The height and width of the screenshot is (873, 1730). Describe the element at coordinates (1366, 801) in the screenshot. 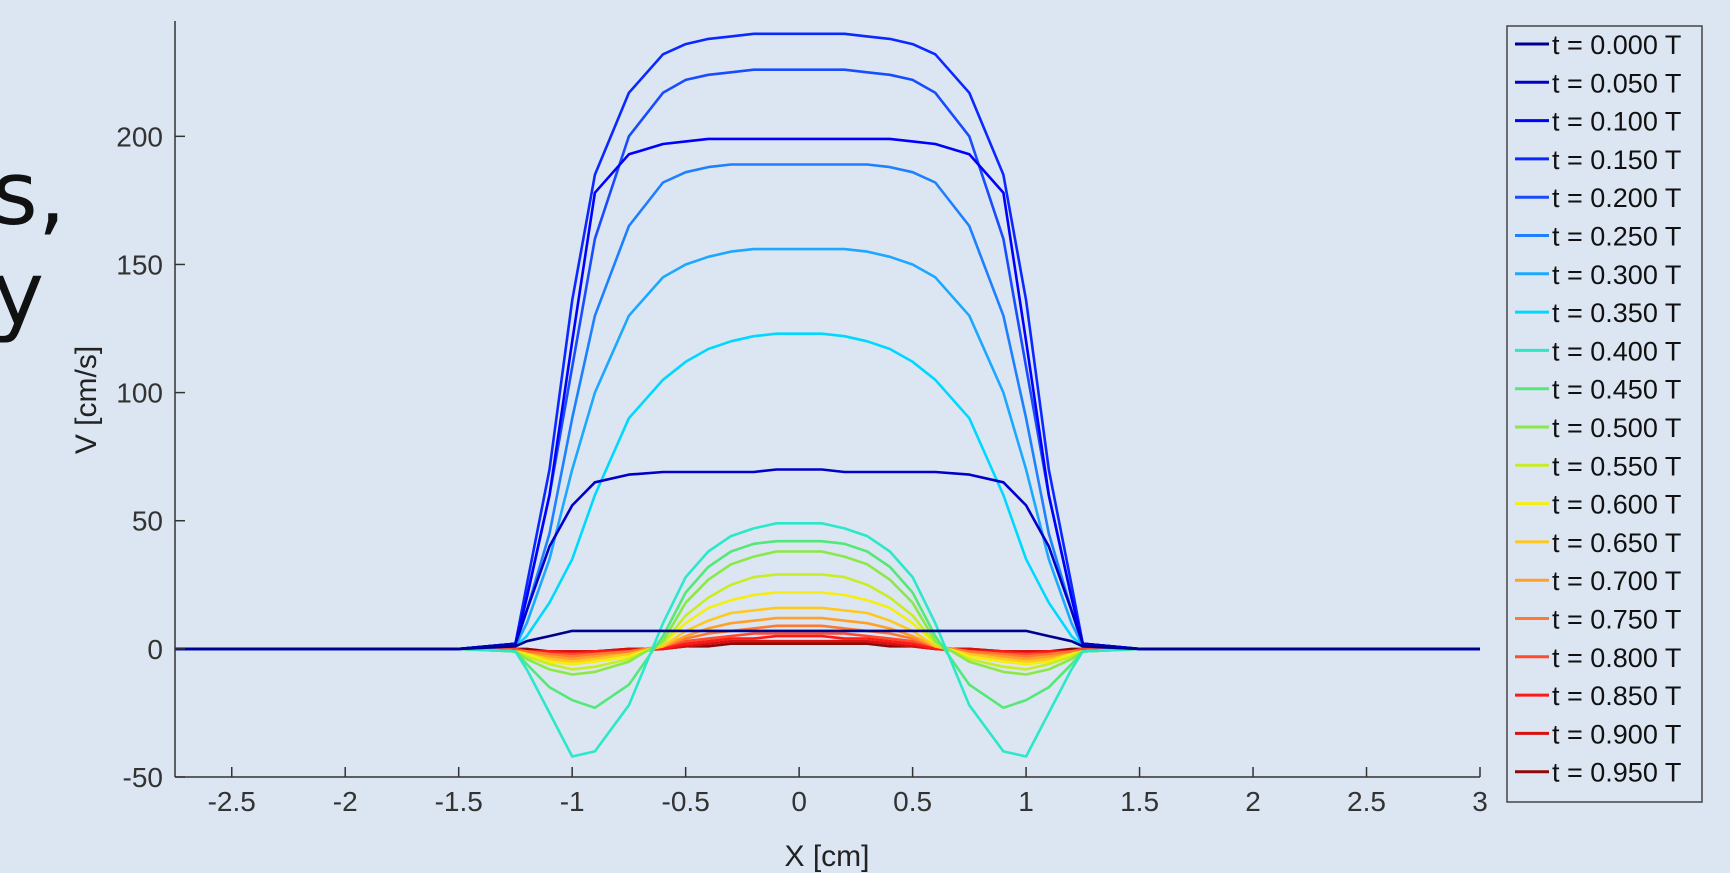

I see `x-tick-label: 2.5` at that location.